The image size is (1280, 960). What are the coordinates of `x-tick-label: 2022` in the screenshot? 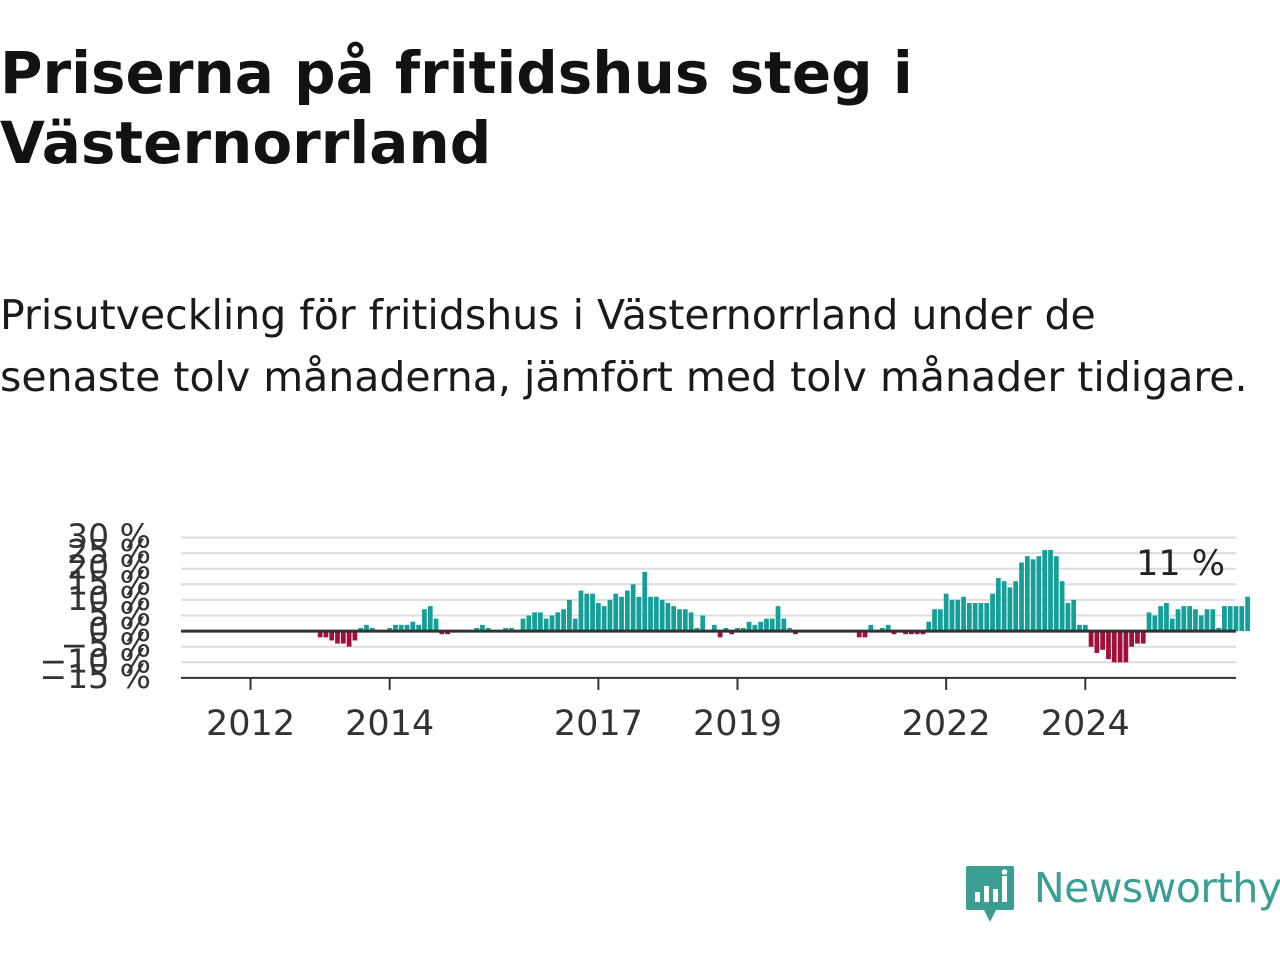 It's located at (946, 724).